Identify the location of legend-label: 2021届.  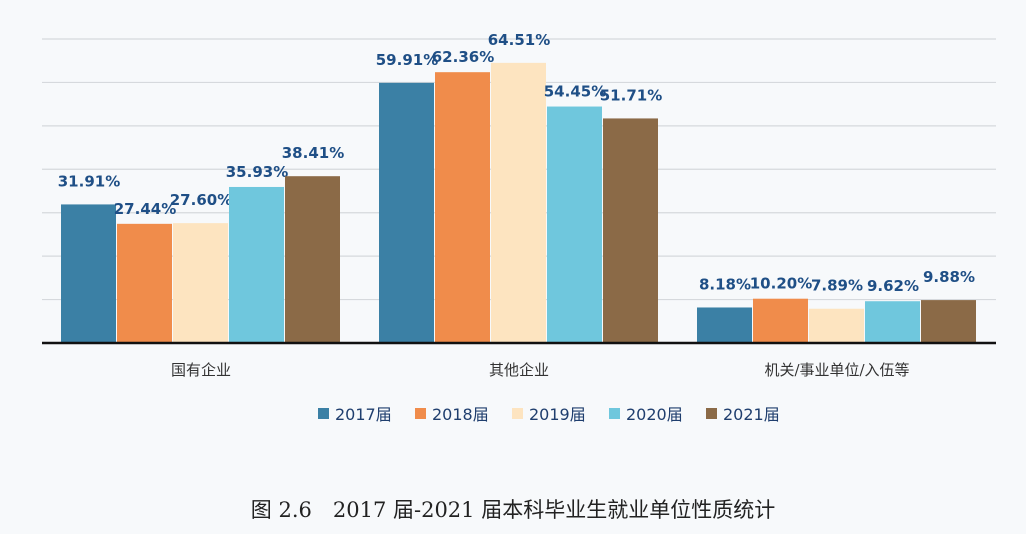
(751, 414).